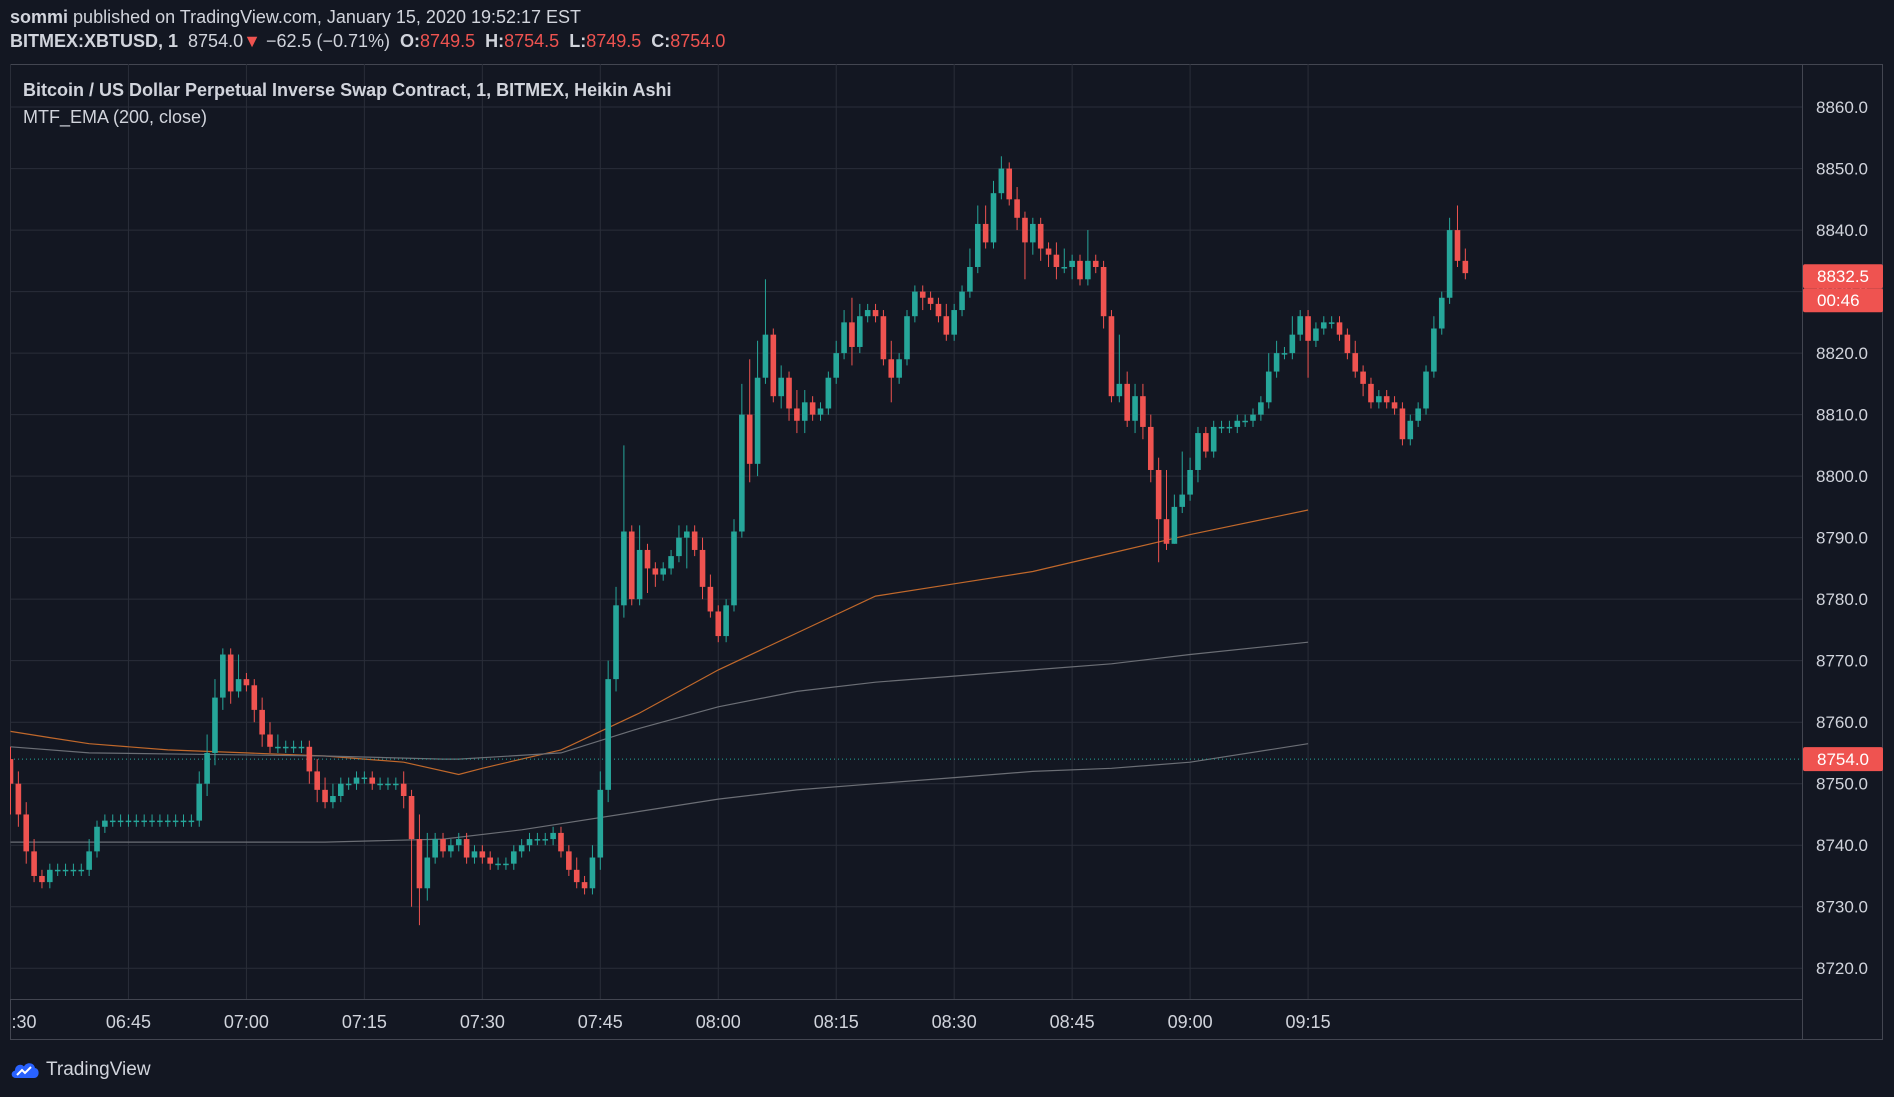  What do you see at coordinates (532, 41) in the screenshot?
I see `high-value: 8754.5` at bounding box center [532, 41].